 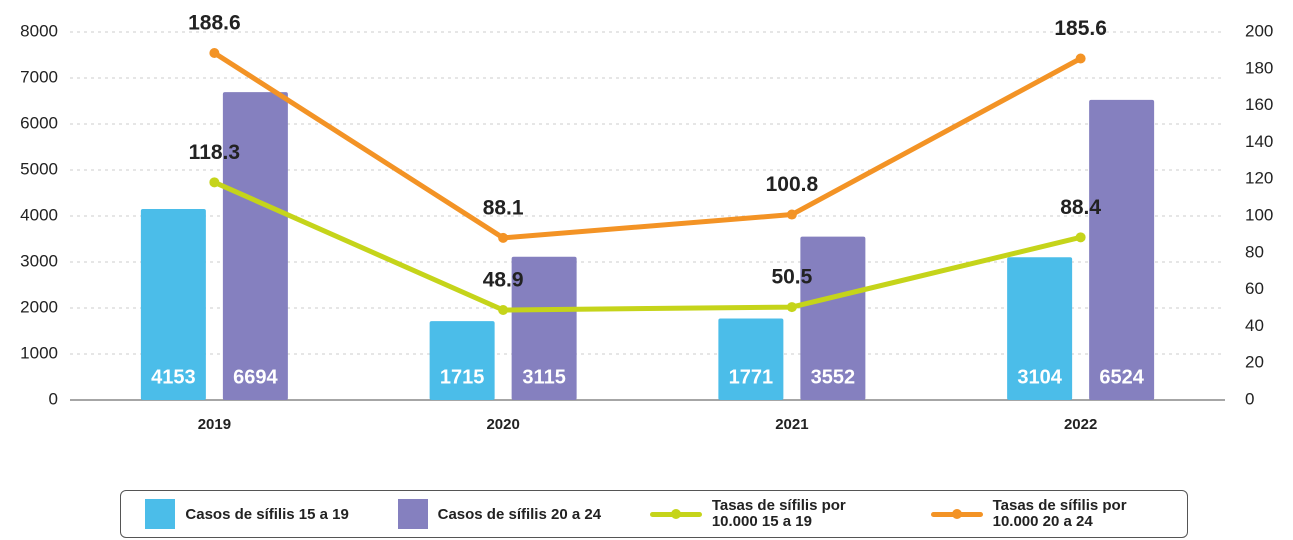 I want to click on y2-tick-label: 80, so click(x=1254, y=251).